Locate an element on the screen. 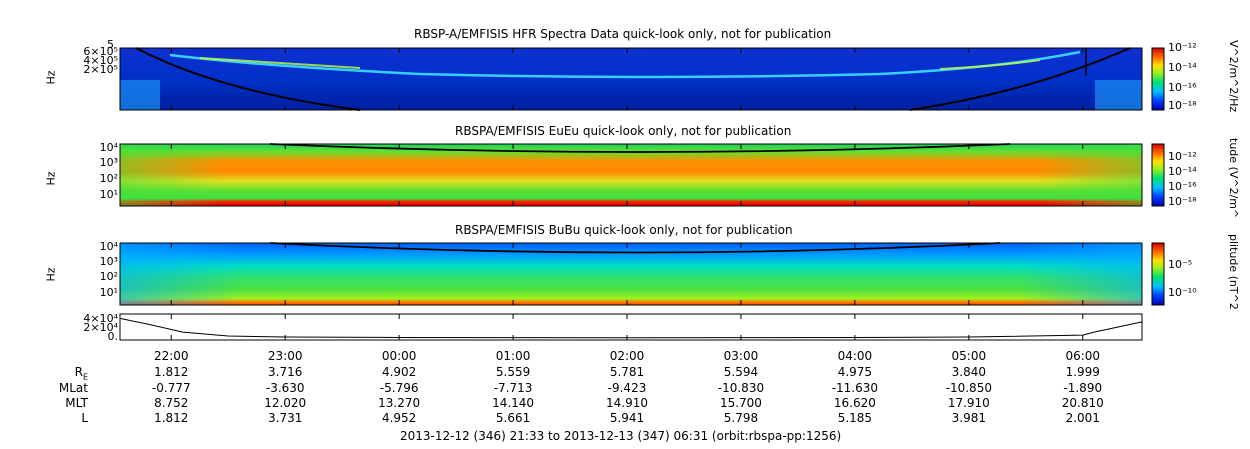  ephemeris-value: 20.810 is located at coordinates (1082, 403).